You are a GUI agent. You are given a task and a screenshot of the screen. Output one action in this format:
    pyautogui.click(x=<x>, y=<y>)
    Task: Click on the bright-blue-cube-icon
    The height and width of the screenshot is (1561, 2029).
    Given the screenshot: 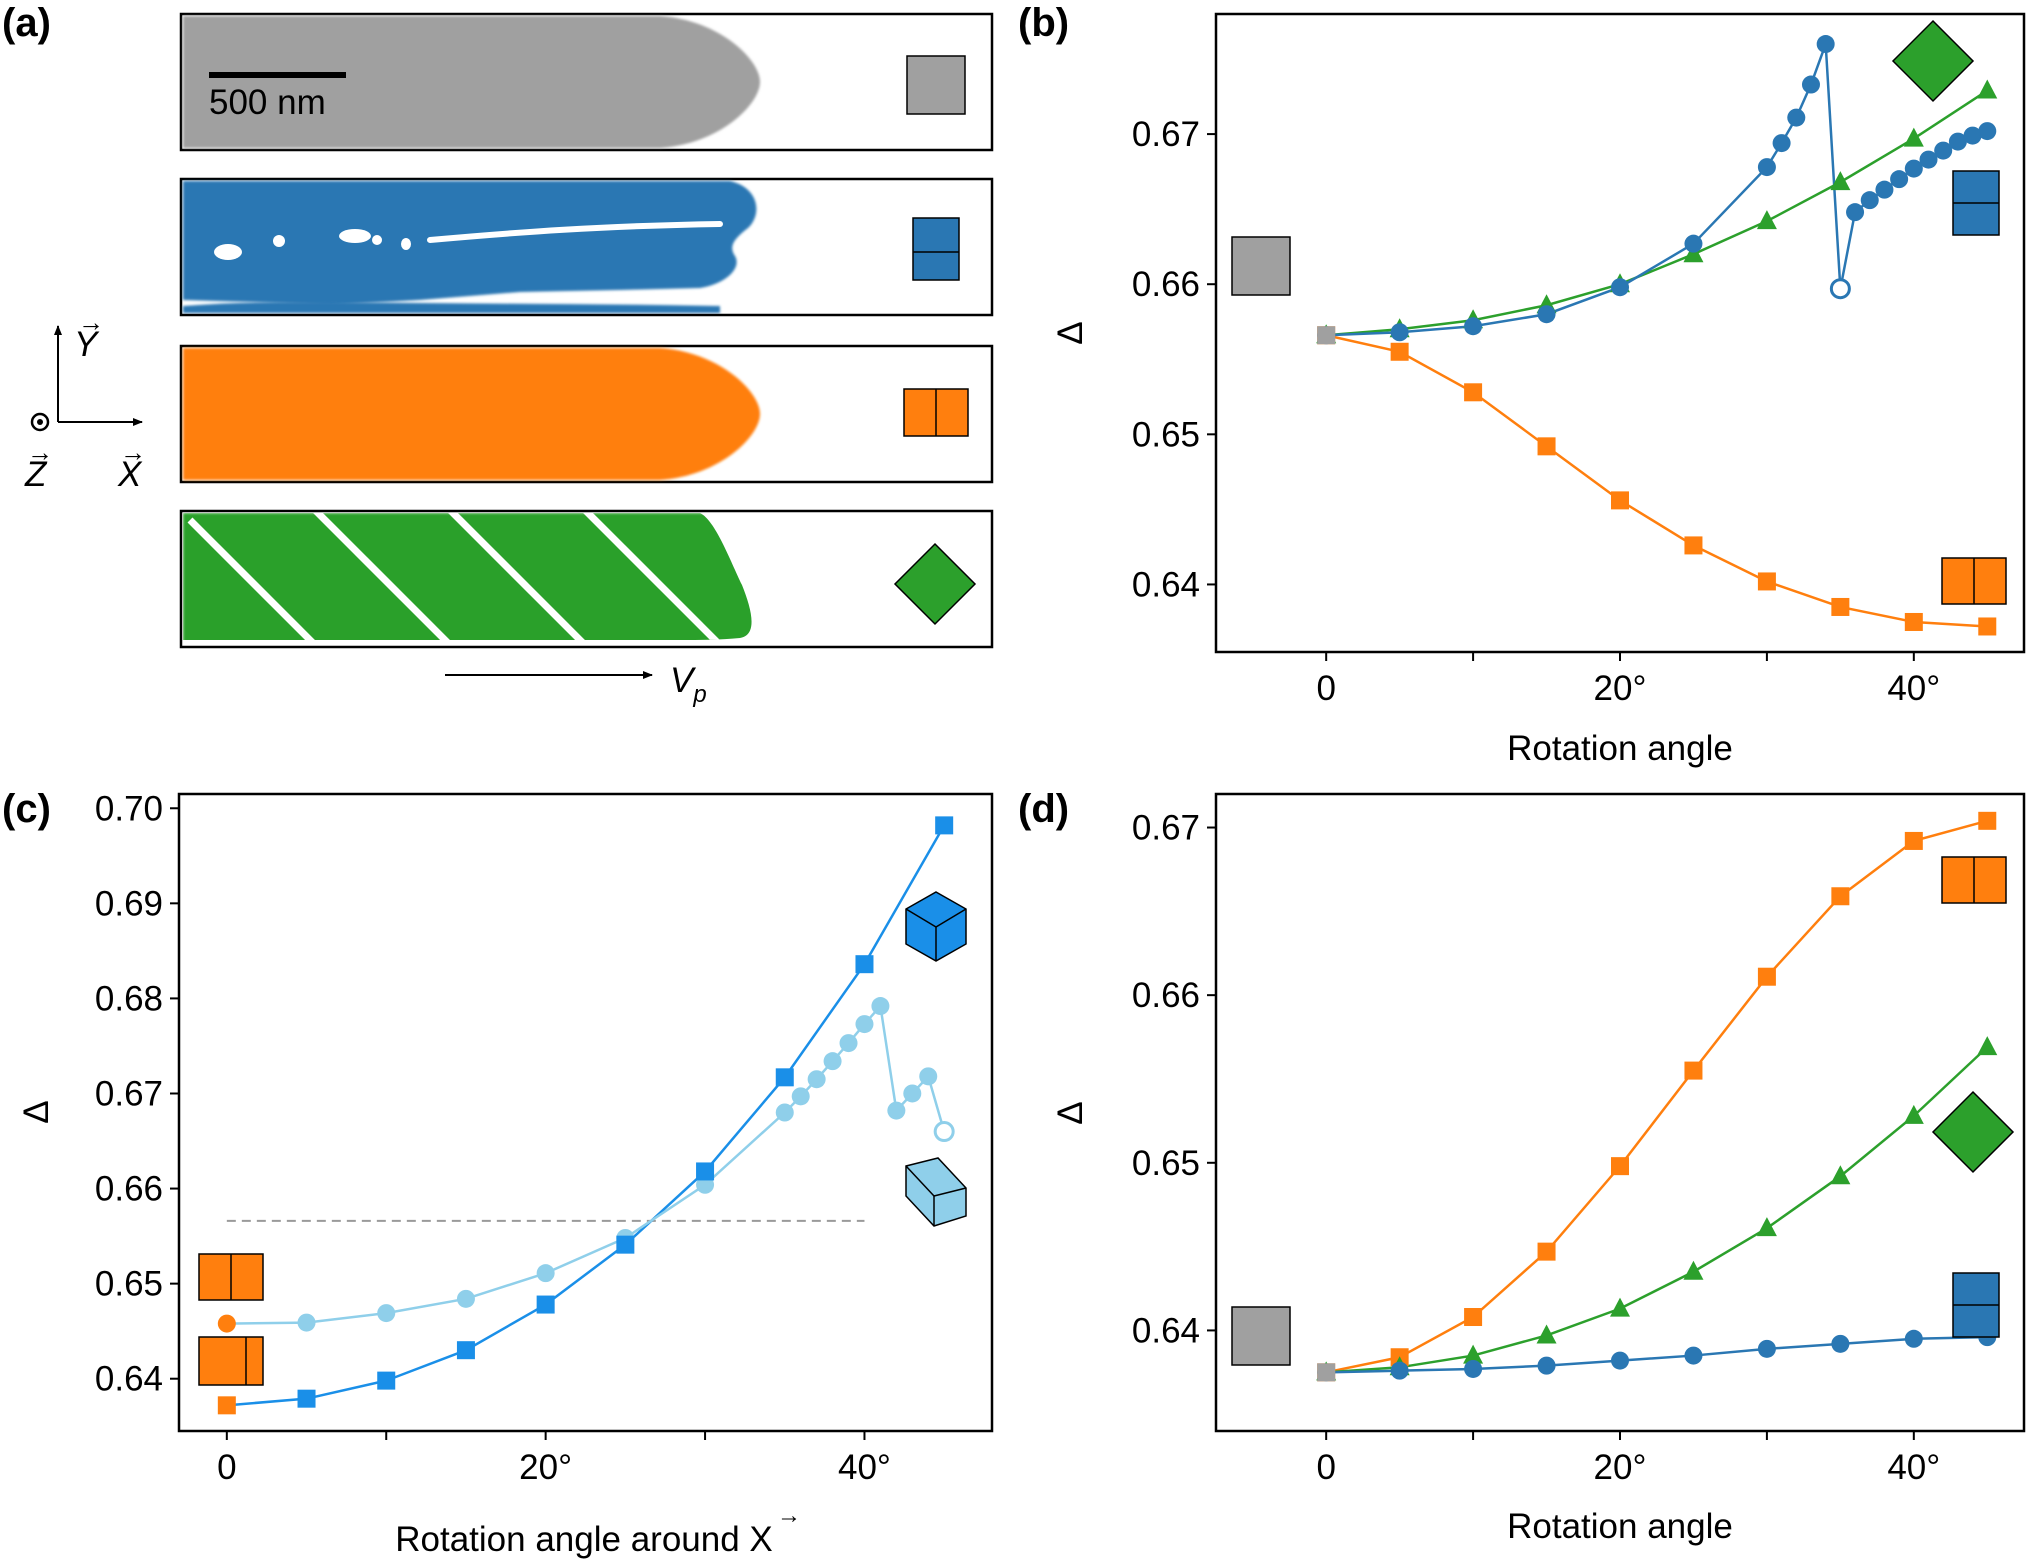 What is the action you would take?
    pyautogui.click(x=936, y=926)
    